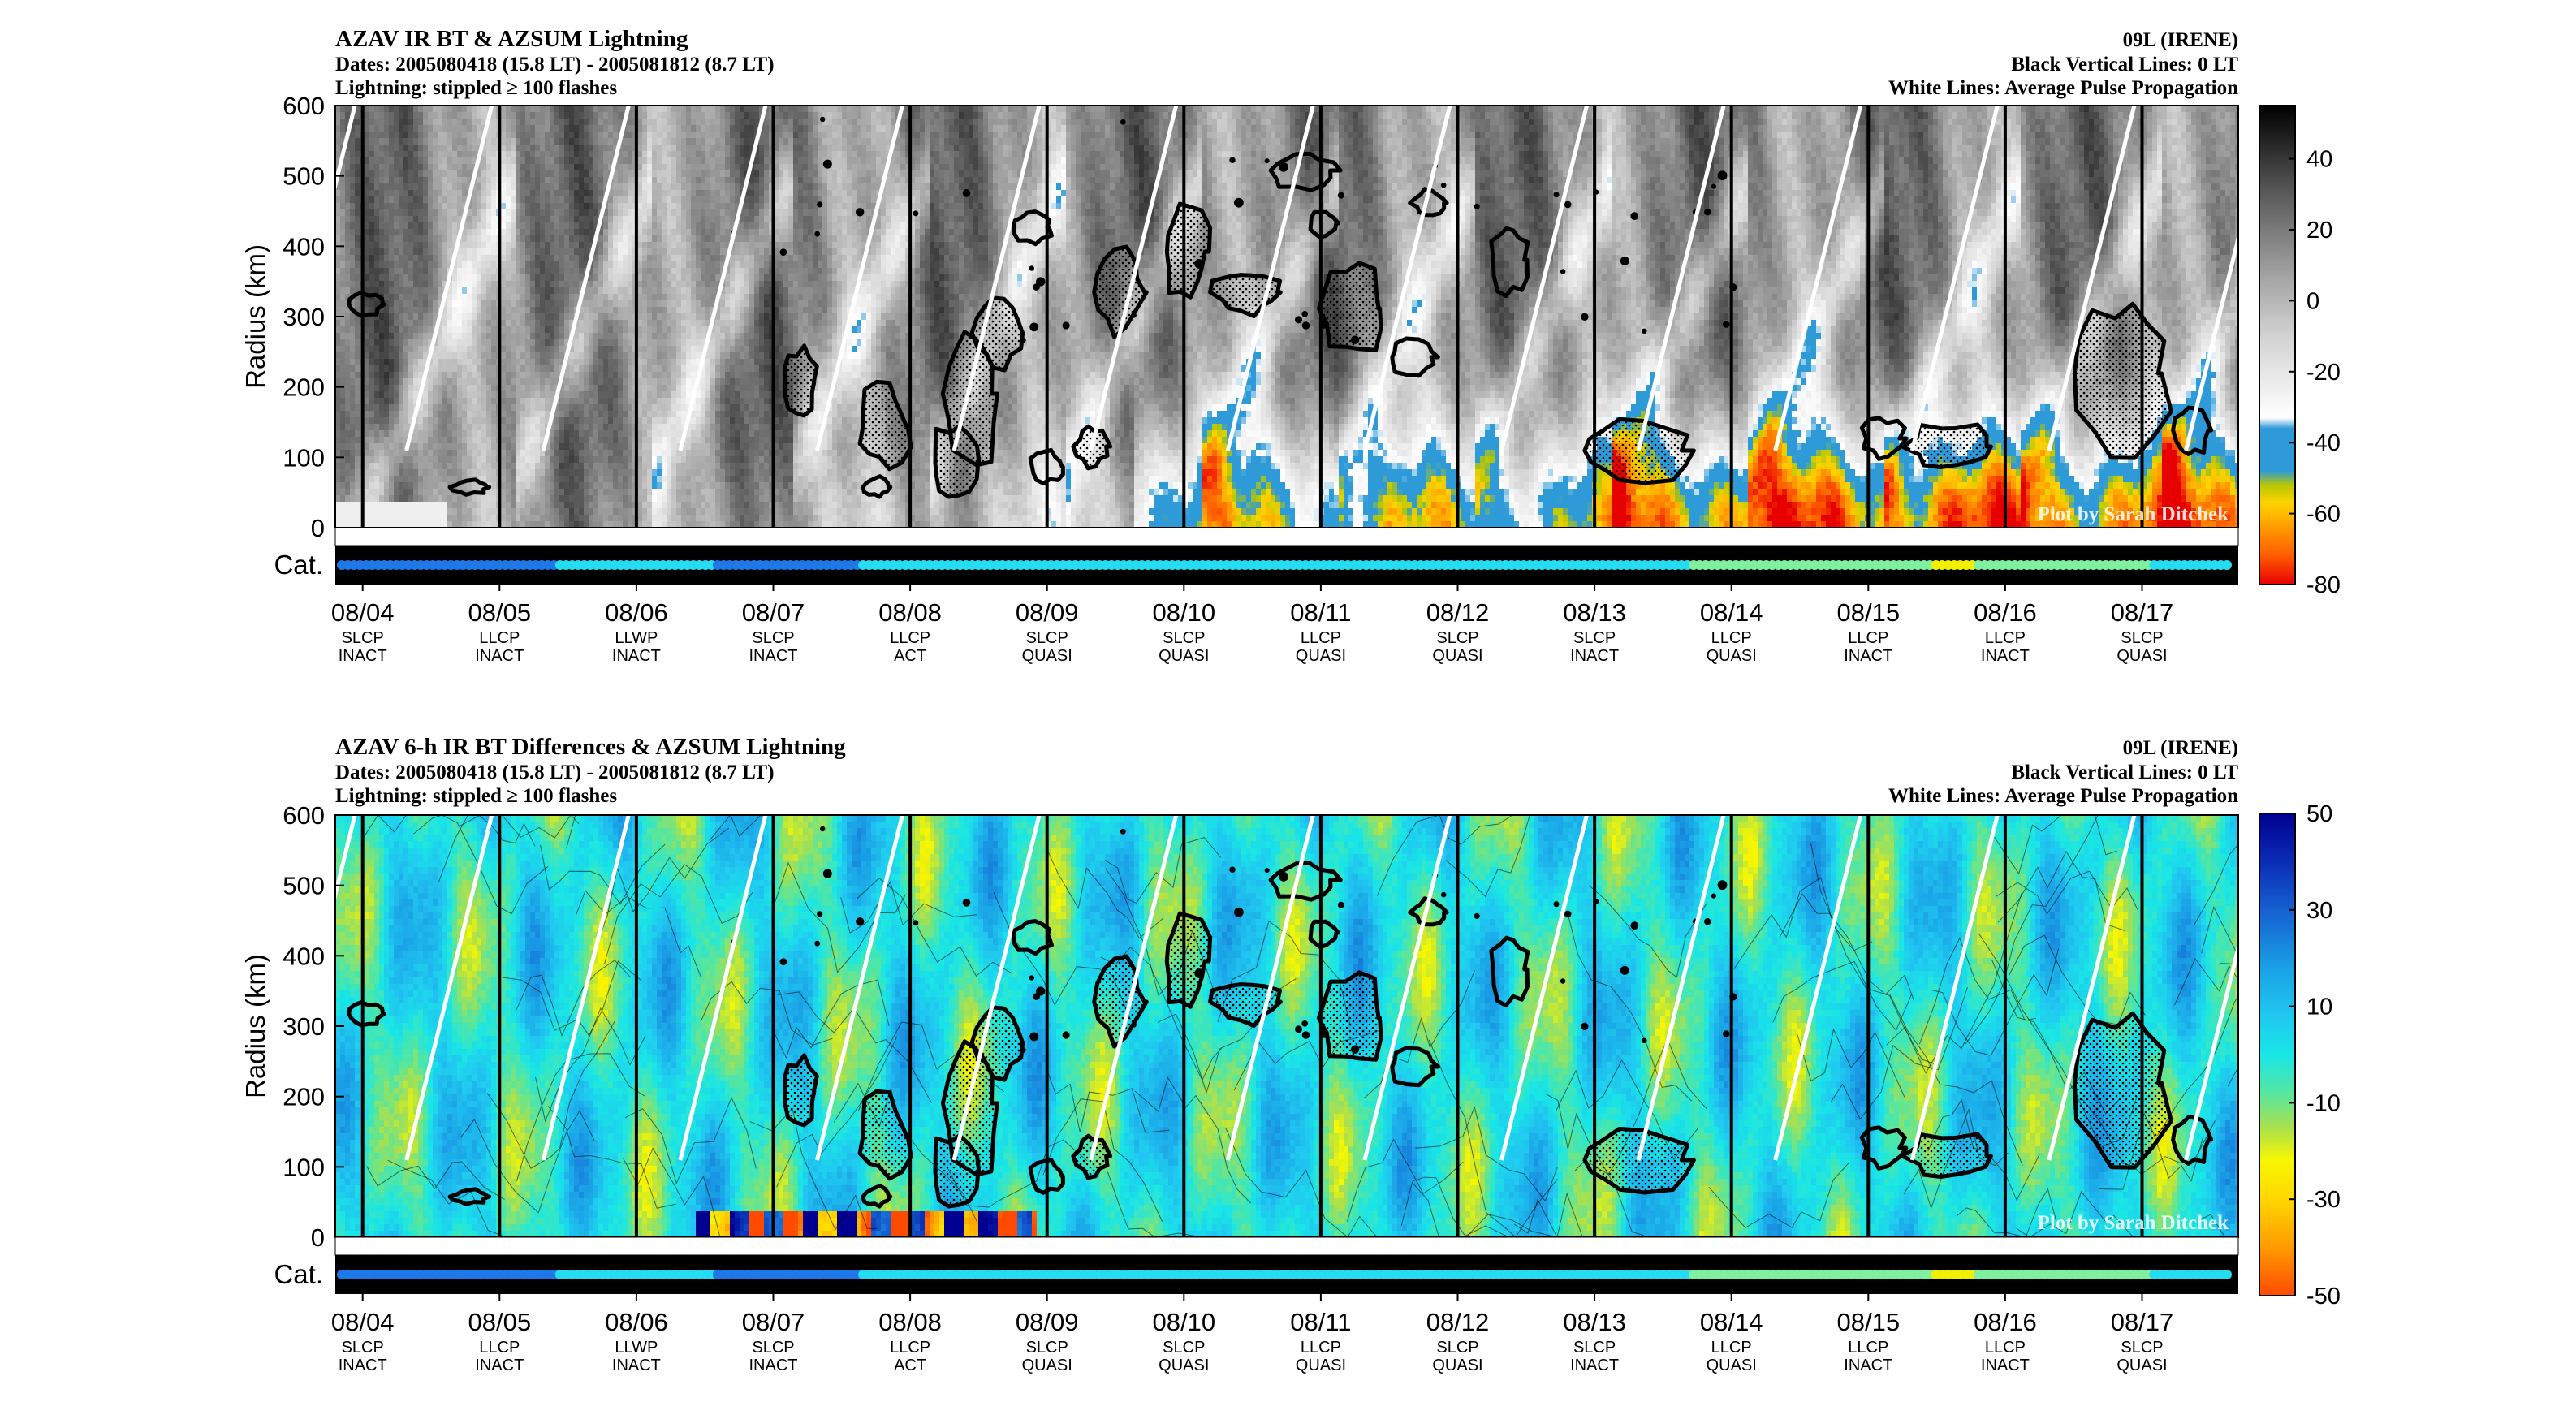 The width and height of the screenshot is (2576, 1402). I want to click on colorbar: 50 30 10 -10 -30 -50, so click(2300, 1055).